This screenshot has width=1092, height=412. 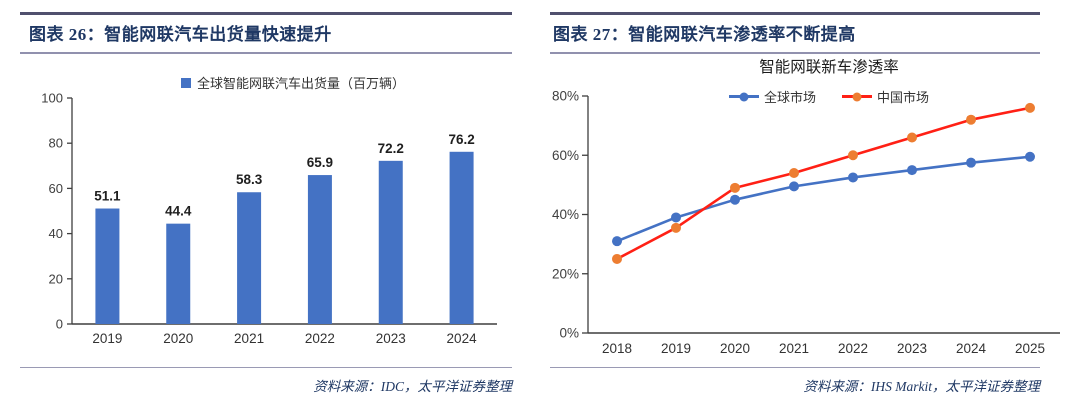 What do you see at coordinates (565, 96) in the screenshot?
I see `y-tick-label: 80%` at bounding box center [565, 96].